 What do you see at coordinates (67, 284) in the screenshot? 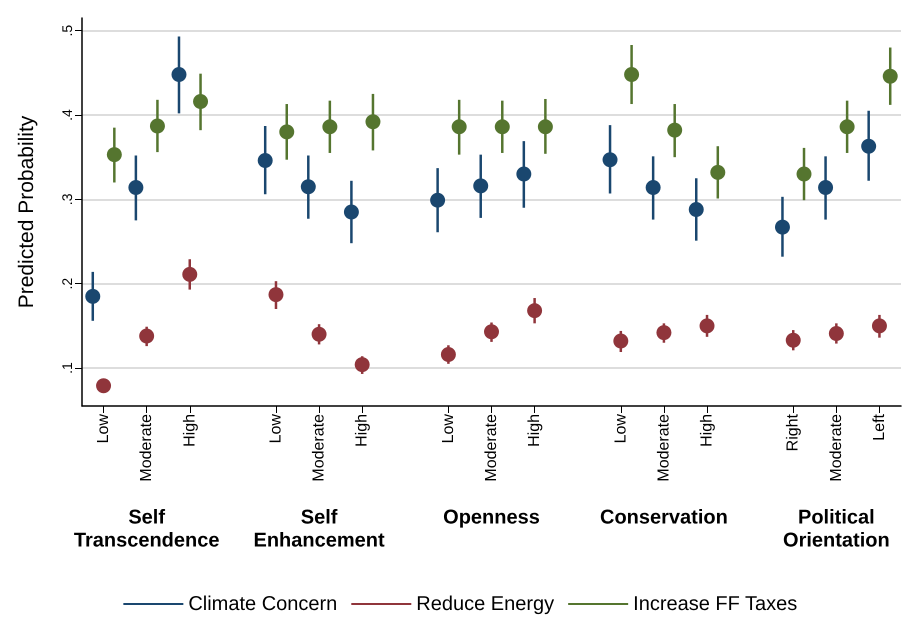
I see `y-tick-label: .2` at bounding box center [67, 284].